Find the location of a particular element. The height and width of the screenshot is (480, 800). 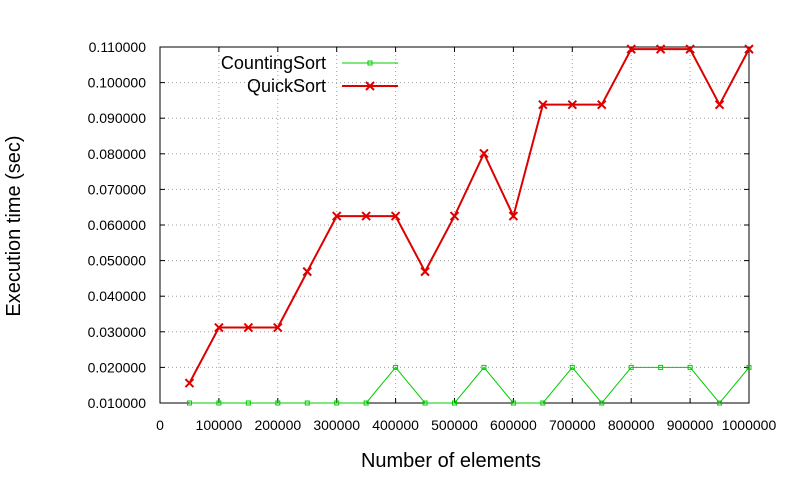

series-line is located at coordinates (469, 385).